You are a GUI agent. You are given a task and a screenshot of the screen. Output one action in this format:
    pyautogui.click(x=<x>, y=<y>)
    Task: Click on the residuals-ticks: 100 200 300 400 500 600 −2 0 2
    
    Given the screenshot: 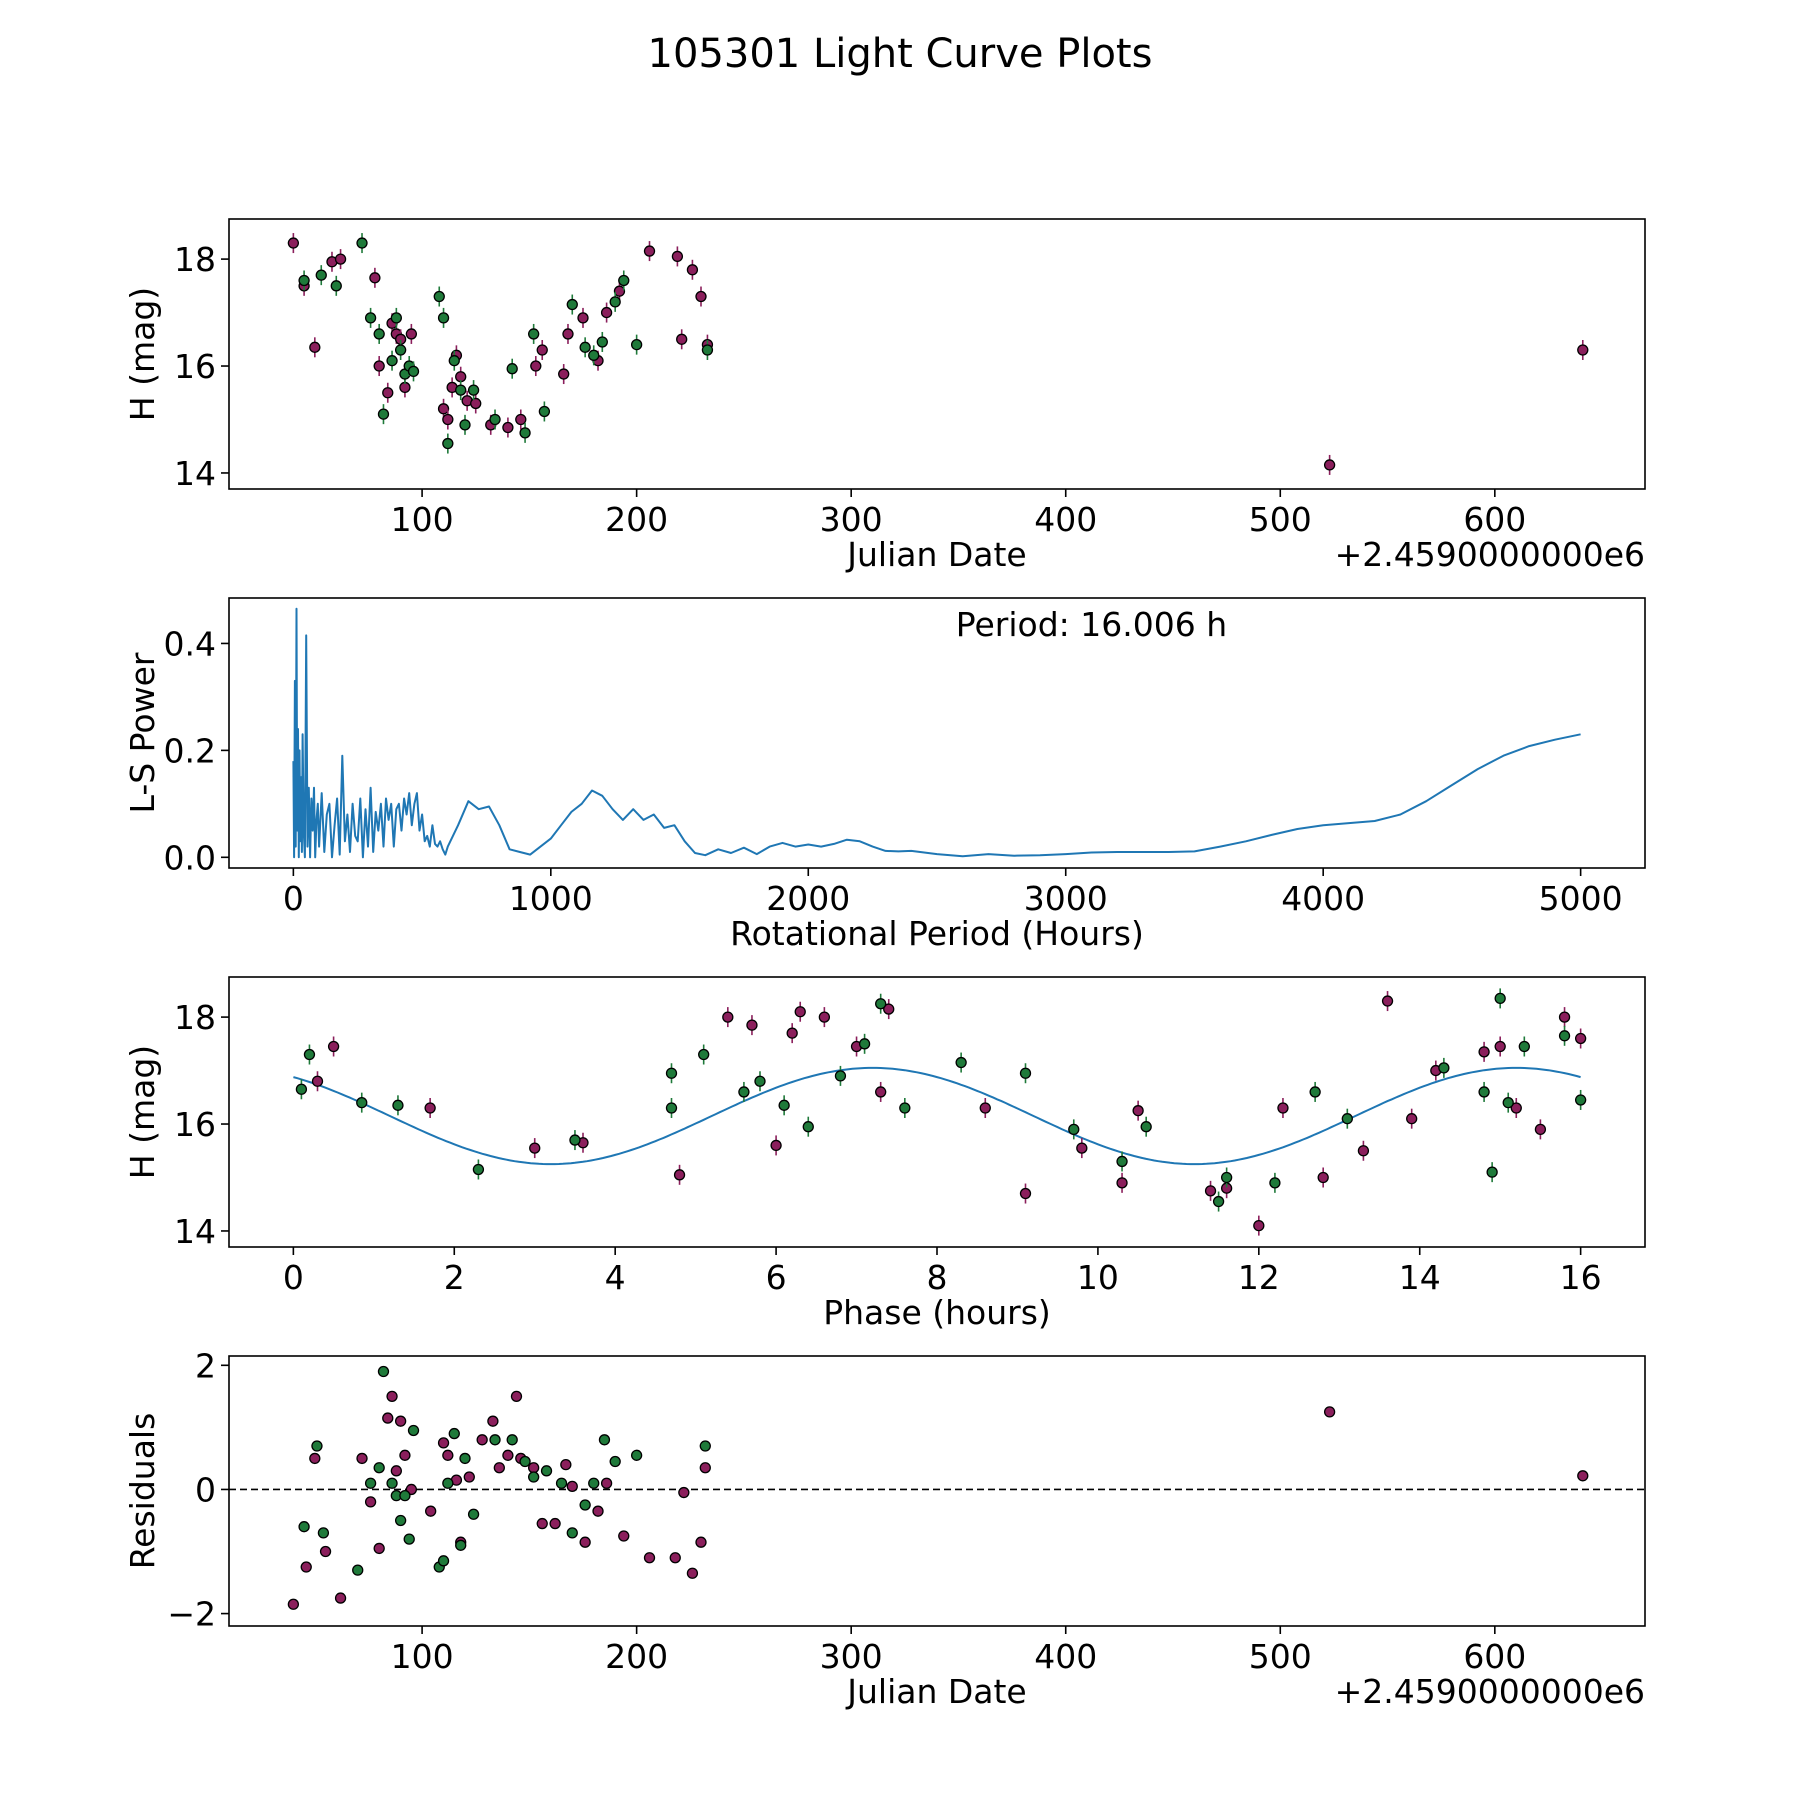 What is the action you would take?
    pyautogui.click(x=846, y=1511)
    